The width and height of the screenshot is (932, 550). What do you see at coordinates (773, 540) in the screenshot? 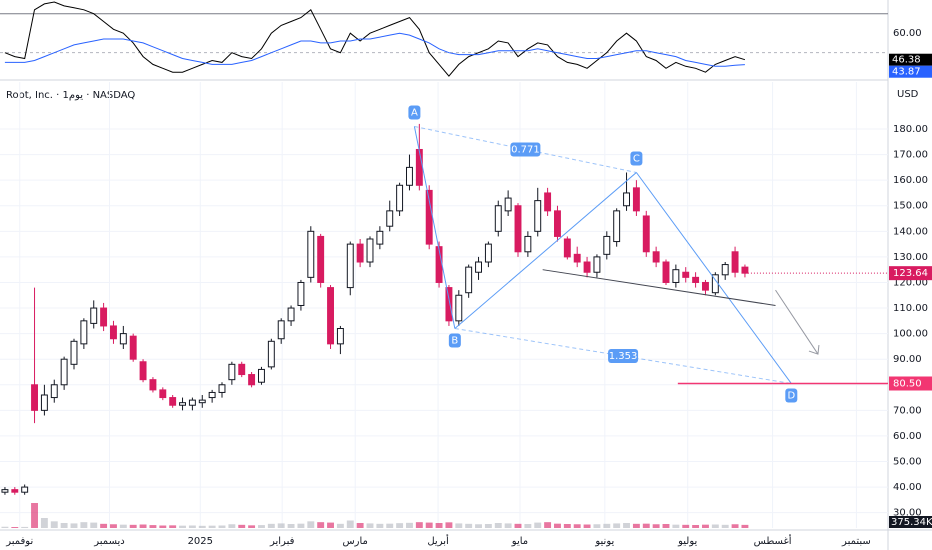
I see `x-tick-label: أغسطس` at bounding box center [773, 540].